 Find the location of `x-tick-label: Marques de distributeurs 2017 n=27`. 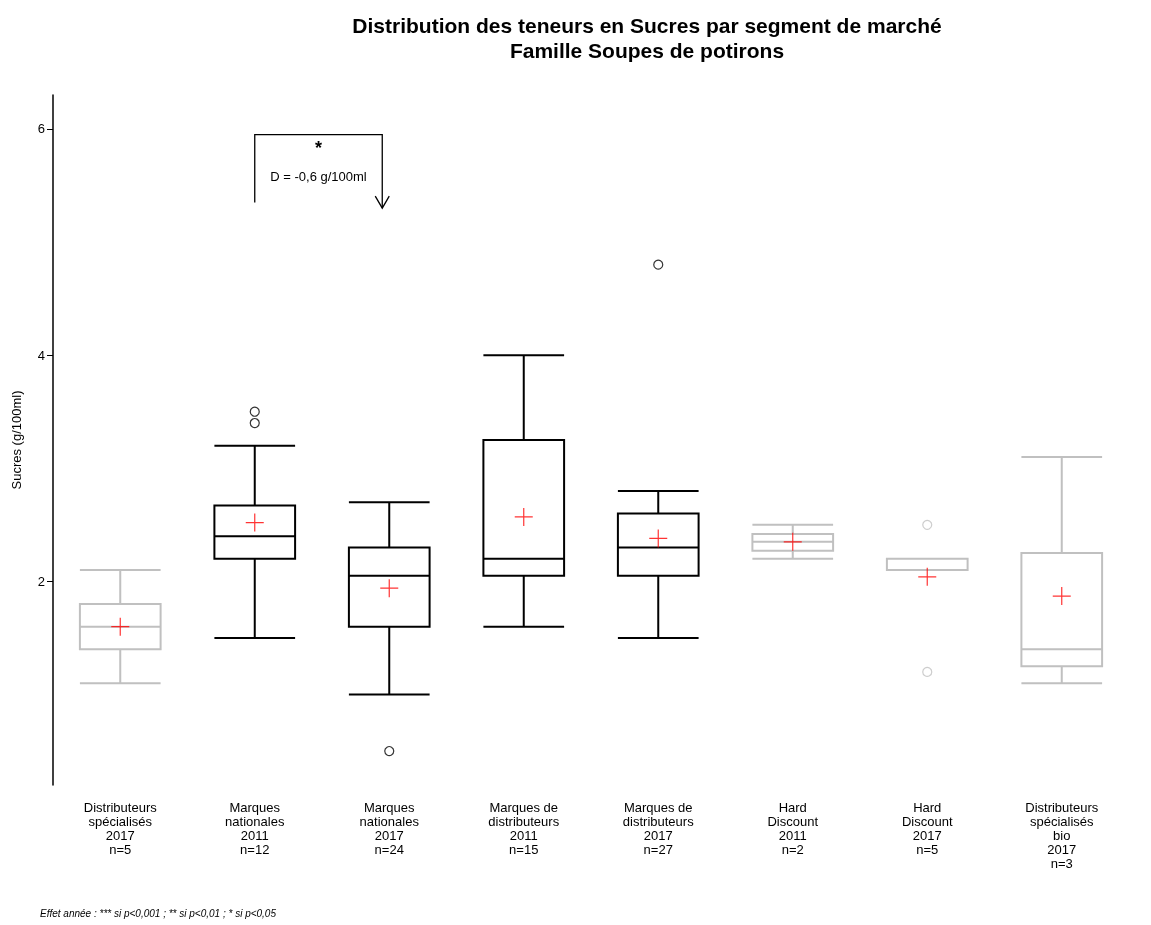

x-tick-label: Marques de distributeurs 2017 n=27 is located at coordinates (658, 828).